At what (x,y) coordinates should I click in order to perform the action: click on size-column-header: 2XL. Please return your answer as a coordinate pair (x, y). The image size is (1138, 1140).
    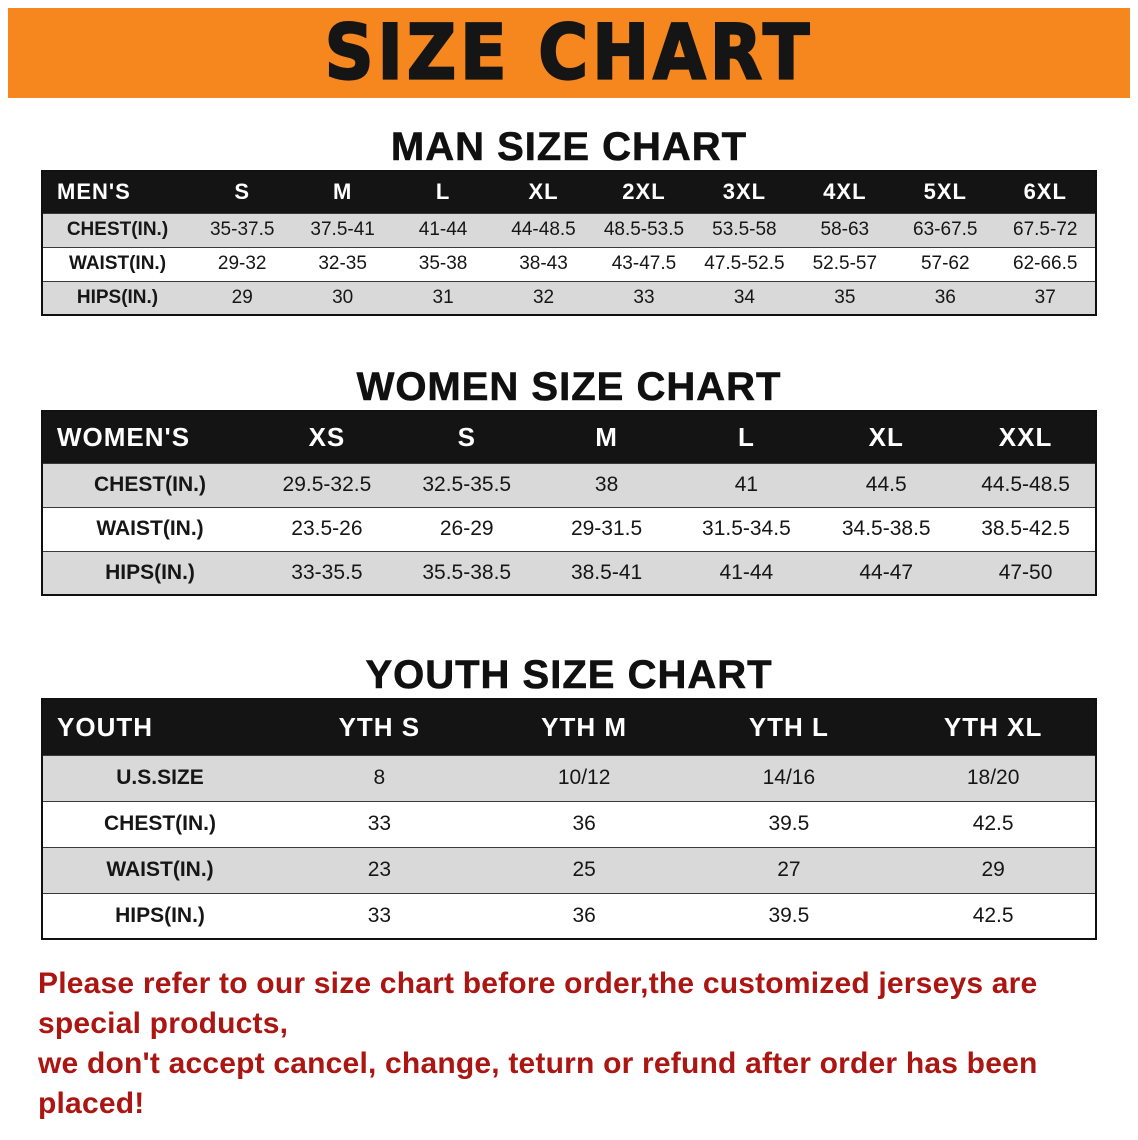
    Looking at the image, I should click on (644, 192).